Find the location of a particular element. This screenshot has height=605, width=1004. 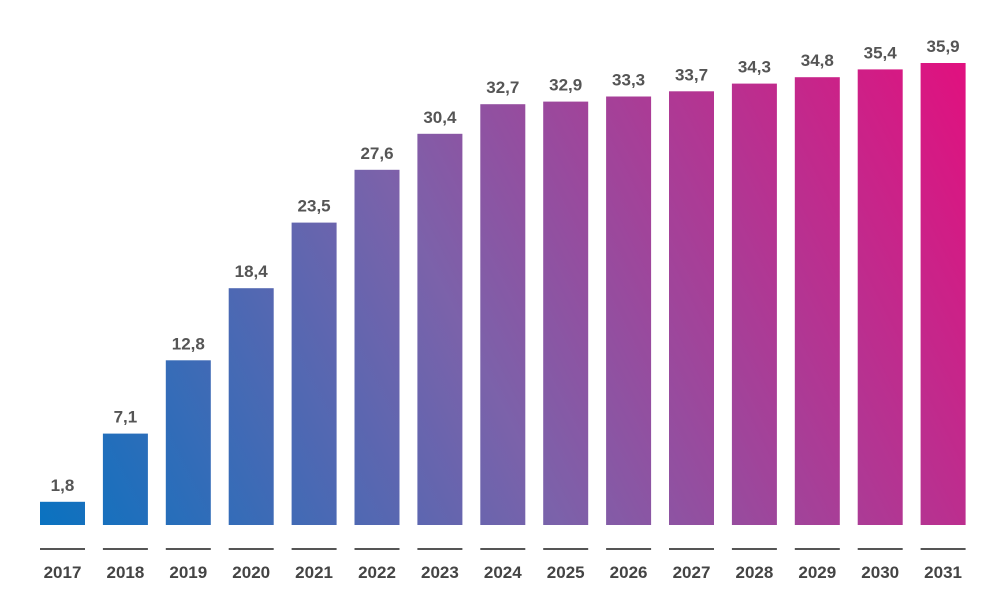

bar-2023 is located at coordinates (440, 329).